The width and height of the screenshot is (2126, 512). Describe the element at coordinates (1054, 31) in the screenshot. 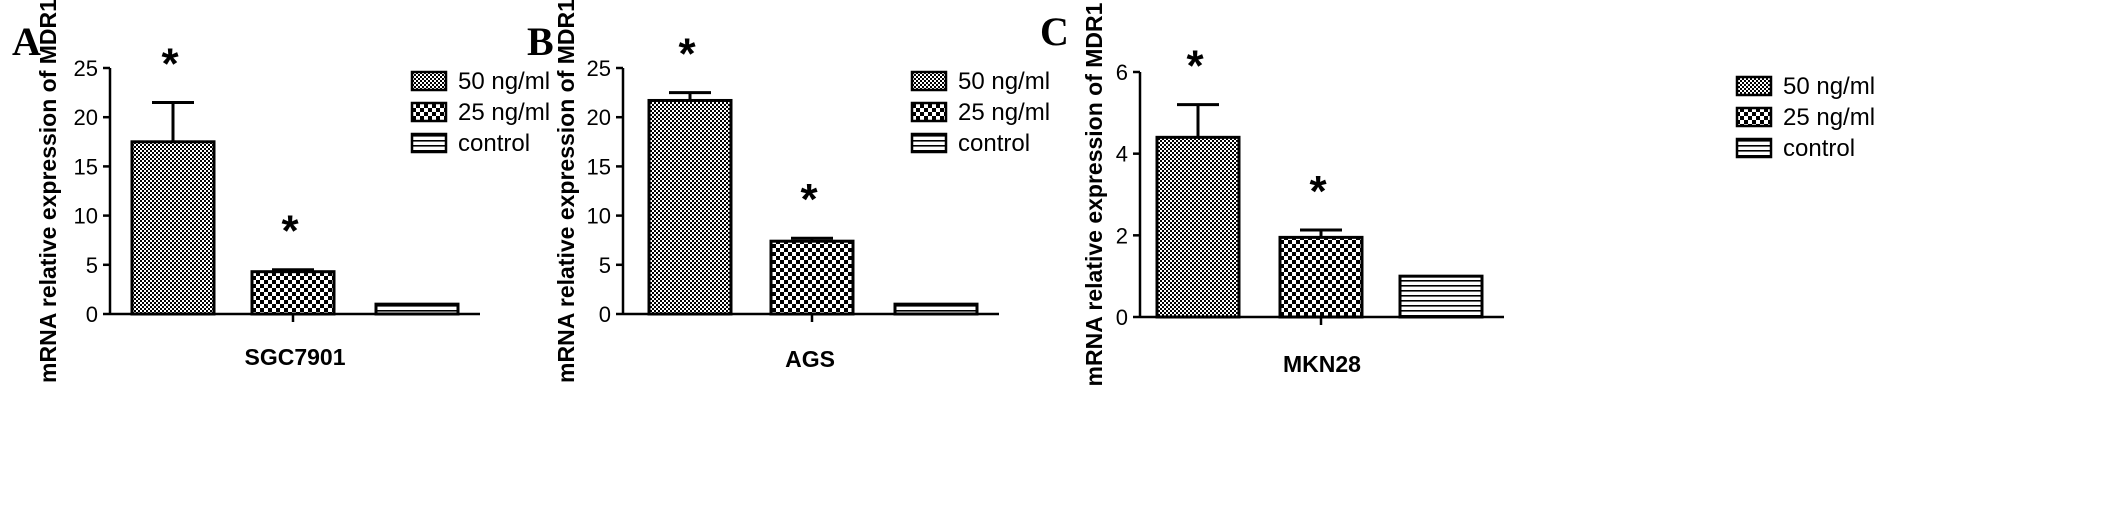

I see `panel-letter: C` at that location.